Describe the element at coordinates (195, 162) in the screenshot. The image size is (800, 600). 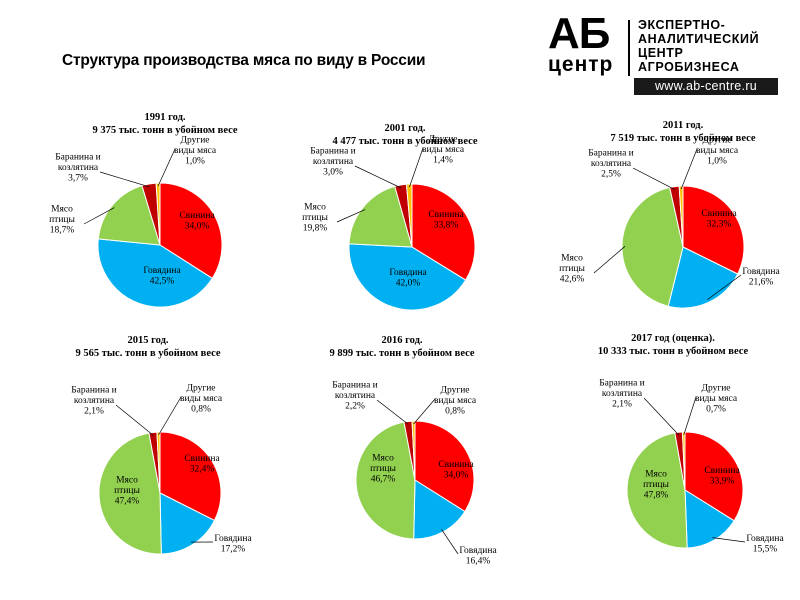
I see `slice-percent: 1,0%` at that location.